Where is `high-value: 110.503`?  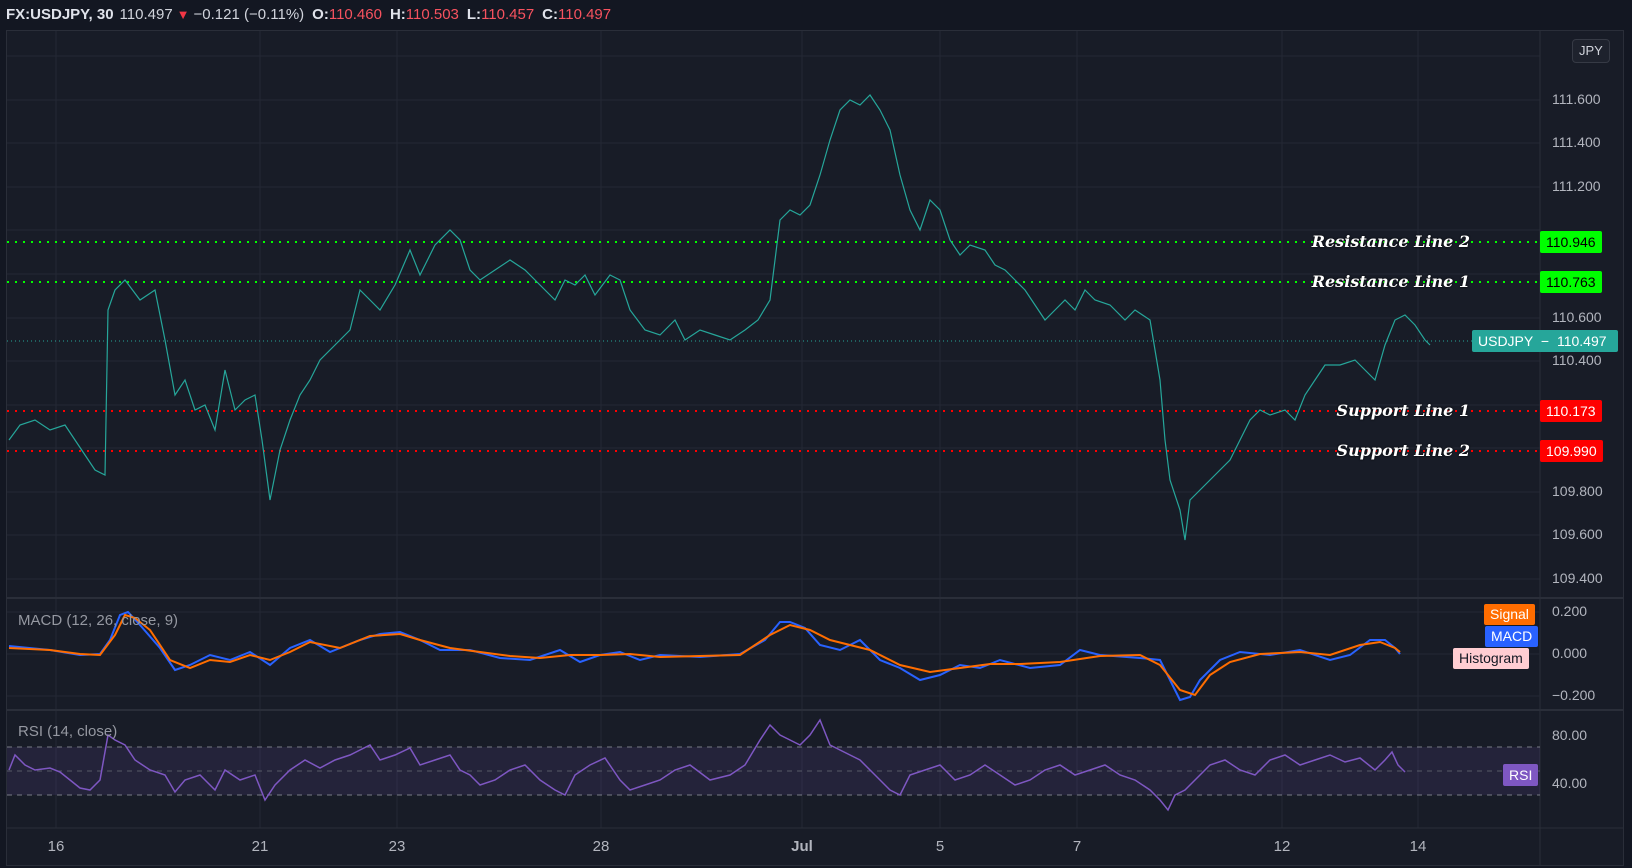 high-value: 110.503 is located at coordinates (432, 14).